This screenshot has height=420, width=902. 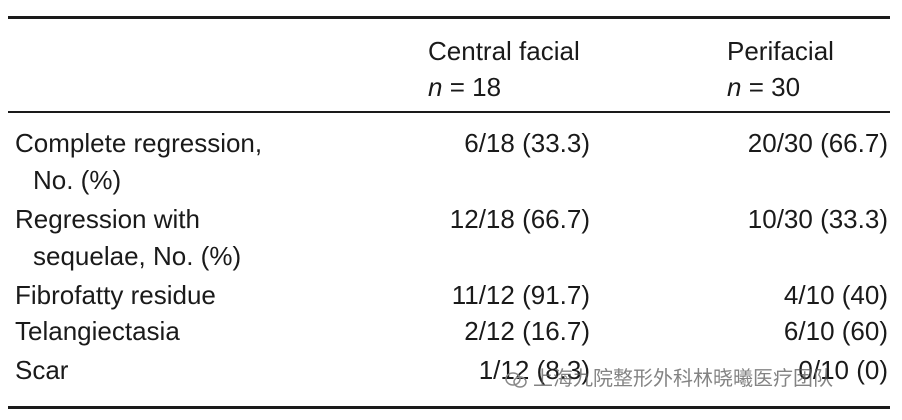 I want to click on column-n: n = 30, so click(x=763, y=87).